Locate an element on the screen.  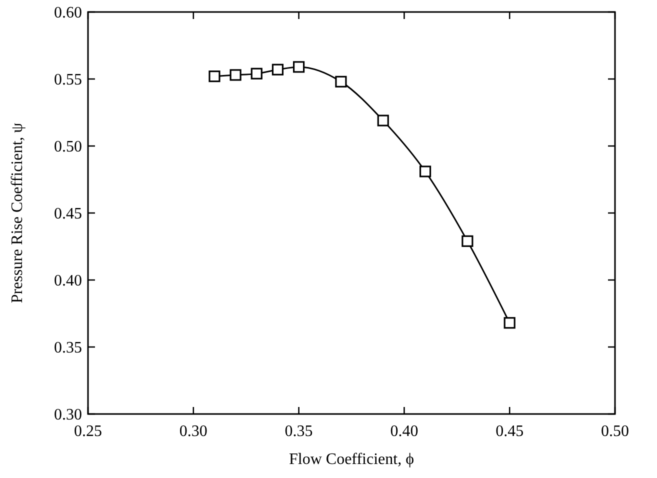
x-tick-label: 0.45 is located at coordinates (510, 431).